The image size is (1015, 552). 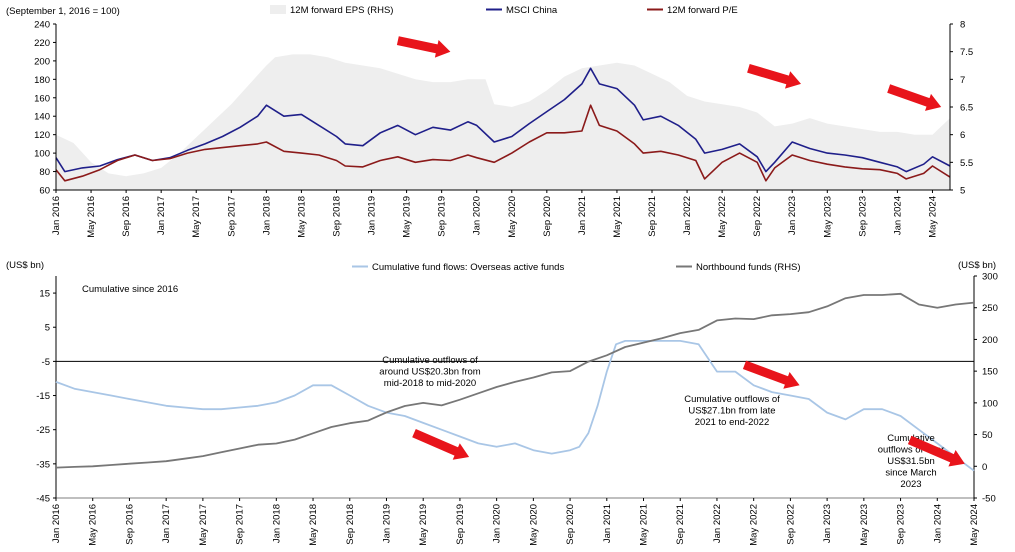 What do you see at coordinates (989, 499) in the screenshot?
I see `bottom-y2-tick-label: -50` at bounding box center [989, 499].